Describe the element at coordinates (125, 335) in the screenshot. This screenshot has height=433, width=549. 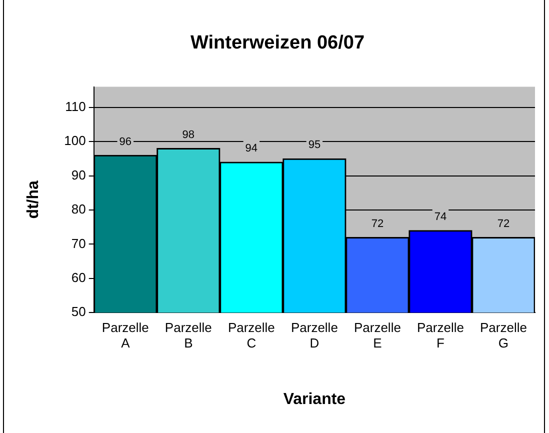
I see `x-tick-label: Parzelle A` at that location.